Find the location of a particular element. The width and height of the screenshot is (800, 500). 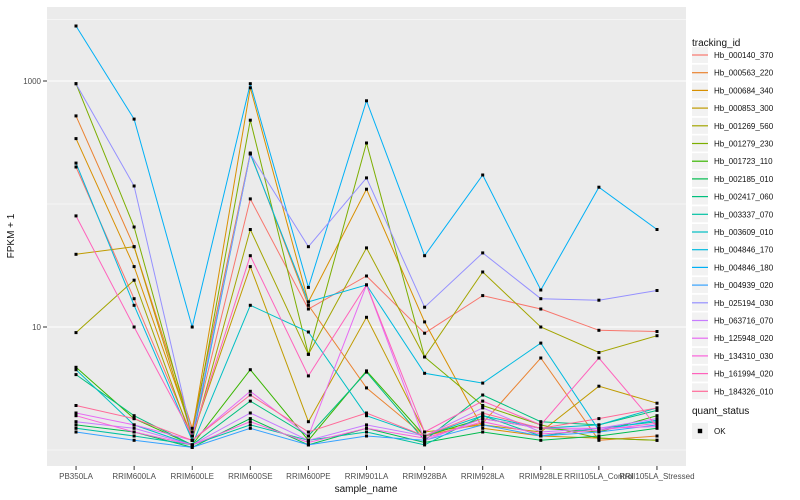

x-tick-label: RRIM600LA is located at coordinates (134, 476).